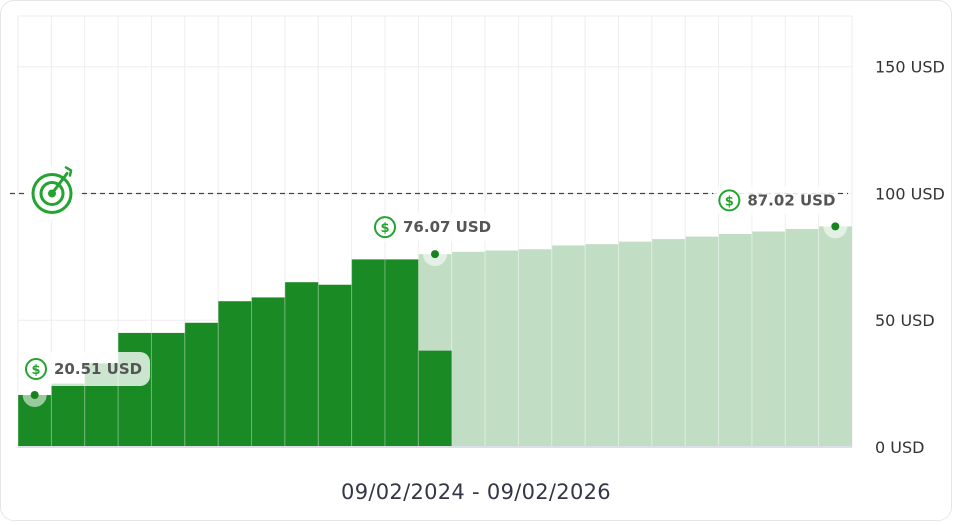 This screenshot has height=525, width=954. I want to click on y-tick-label: 100 USD, so click(910, 193).